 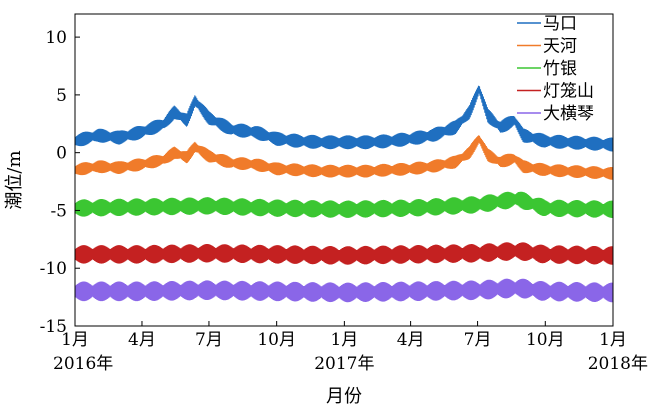 I want to click on x-axis-title: 月份, so click(x=344, y=396).